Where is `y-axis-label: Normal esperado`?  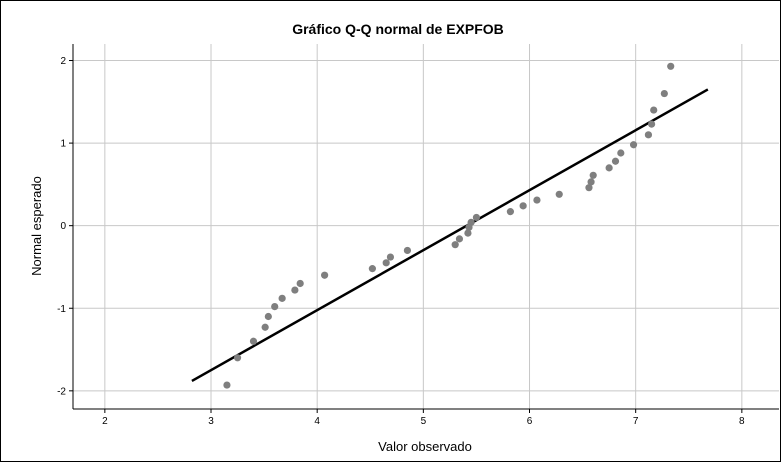 y-axis-label: Normal esperado is located at coordinates (36, 226).